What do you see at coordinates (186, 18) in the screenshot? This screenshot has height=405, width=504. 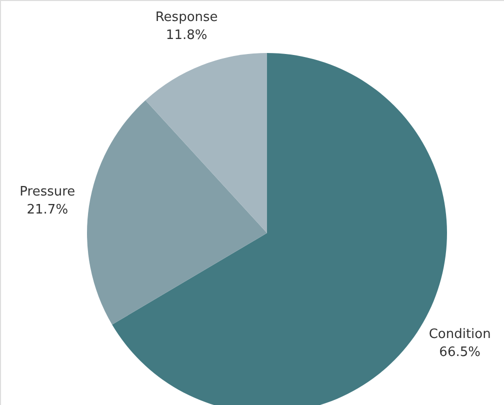 I see `slice-label: Response` at bounding box center [186, 18].